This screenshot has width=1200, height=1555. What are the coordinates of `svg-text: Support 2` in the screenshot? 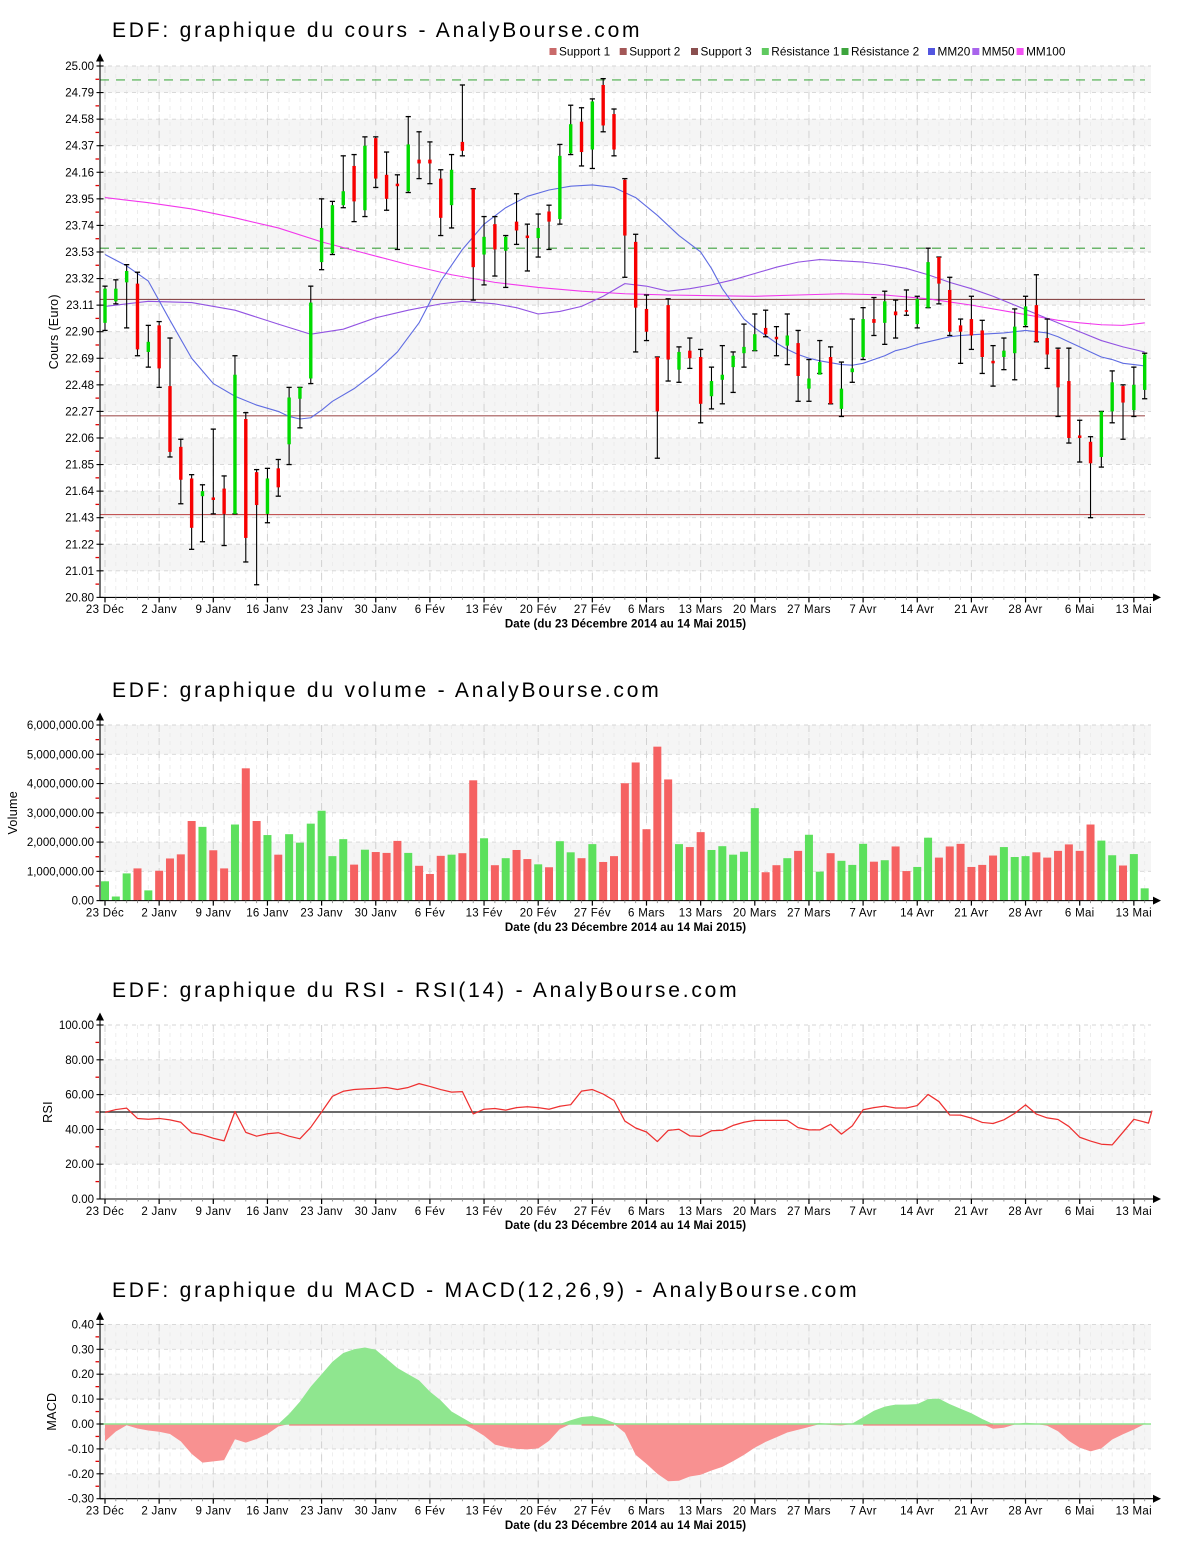 It's located at (654, 51).